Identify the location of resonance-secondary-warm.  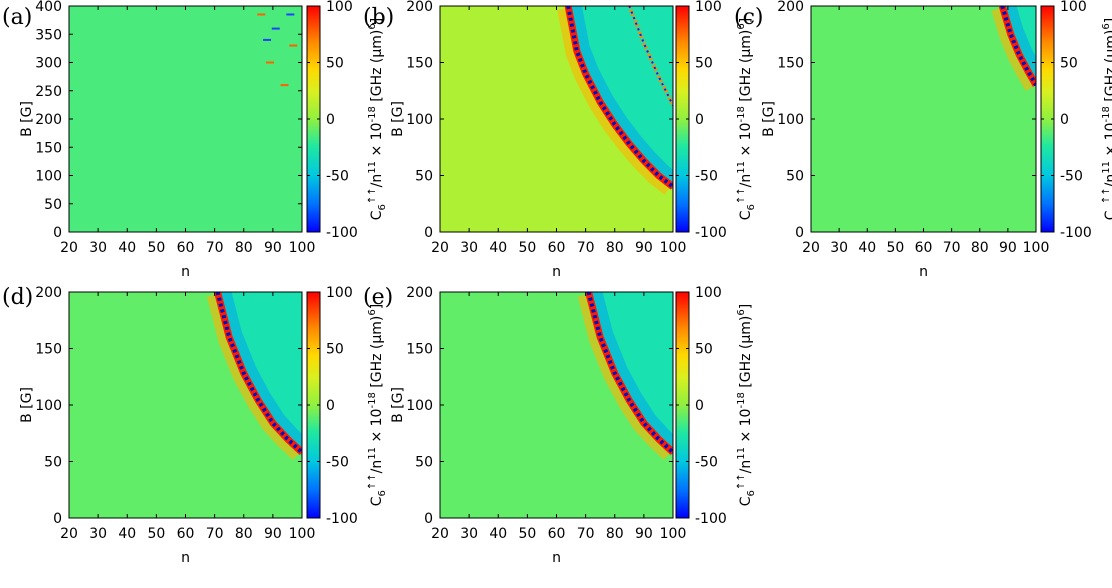
(650, 56).